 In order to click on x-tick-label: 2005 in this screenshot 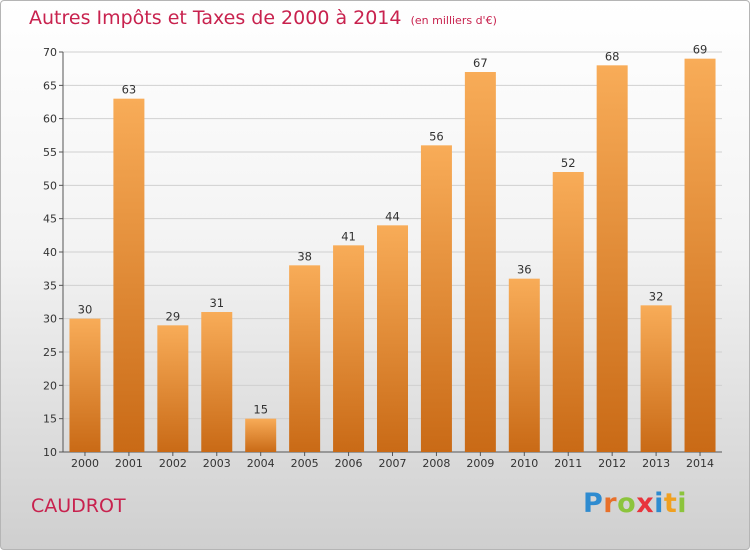, I will do `click(305, 463)`.